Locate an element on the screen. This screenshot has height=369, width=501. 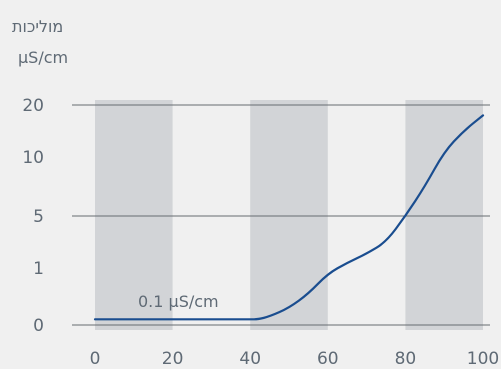
y-tick-label: 10 is located at coordinates (33, 158).